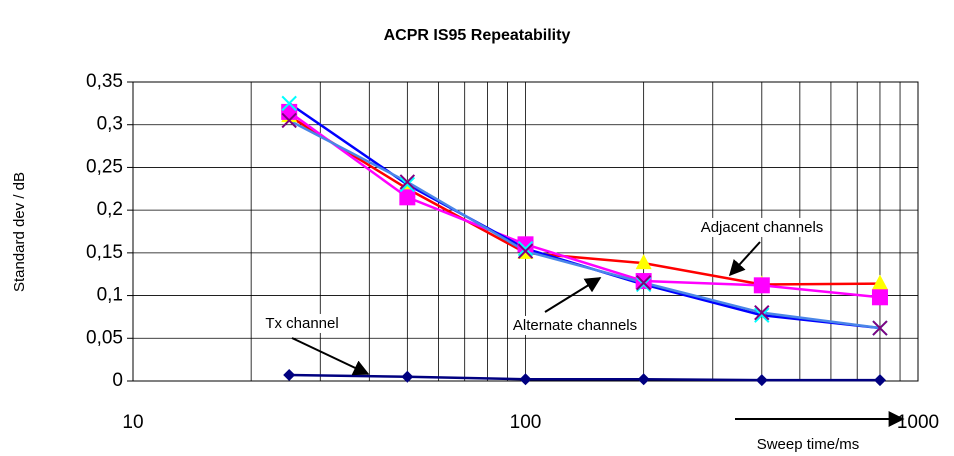 The width and height of the screenshot is (954, 456). What do you see at coordinates (110, 124) in the screenshot?
I see `y-tick-label: 0,3` at bounding box center [110, 124].